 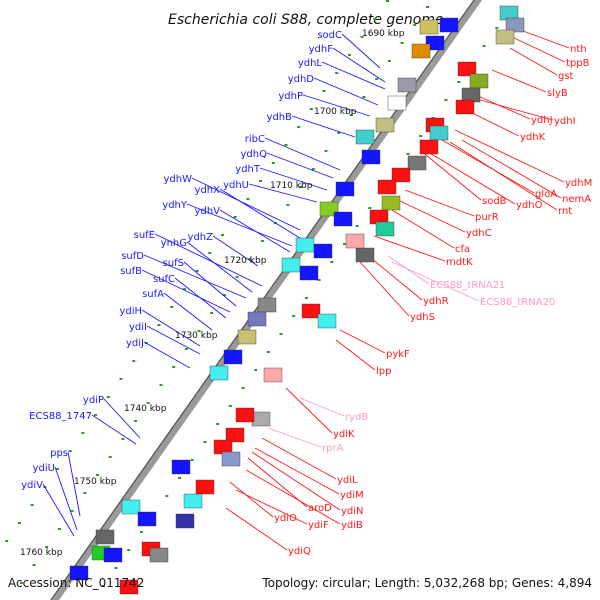 I want to click on gene-label-lpp: lpp, so click(x=383, y=371).